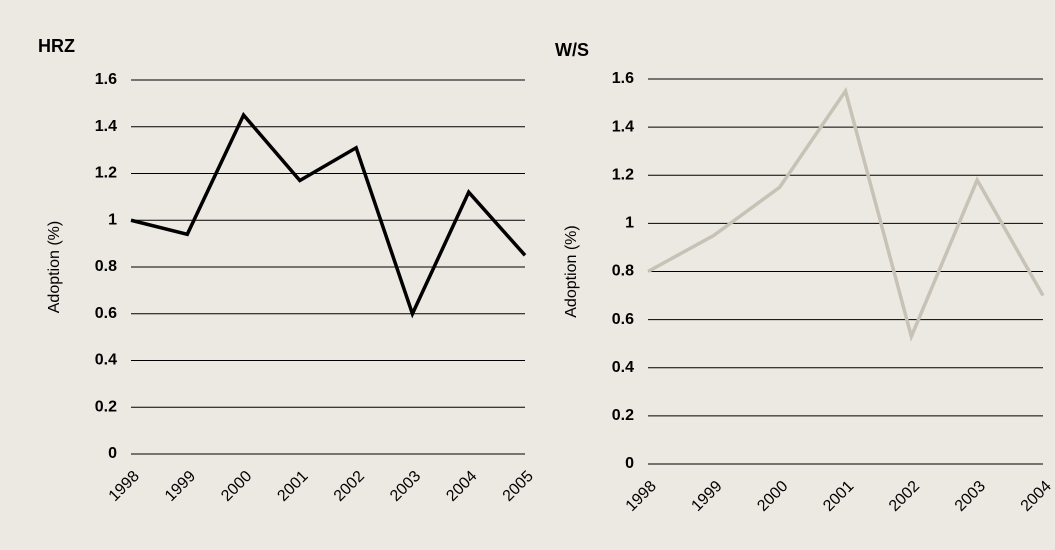 The height and width of the screenshot is (550, 1055). What do you see at coordinates (518, 486) in the screenshot?
I see `x-tick-label: 2005` at bounding box center [518, 486].